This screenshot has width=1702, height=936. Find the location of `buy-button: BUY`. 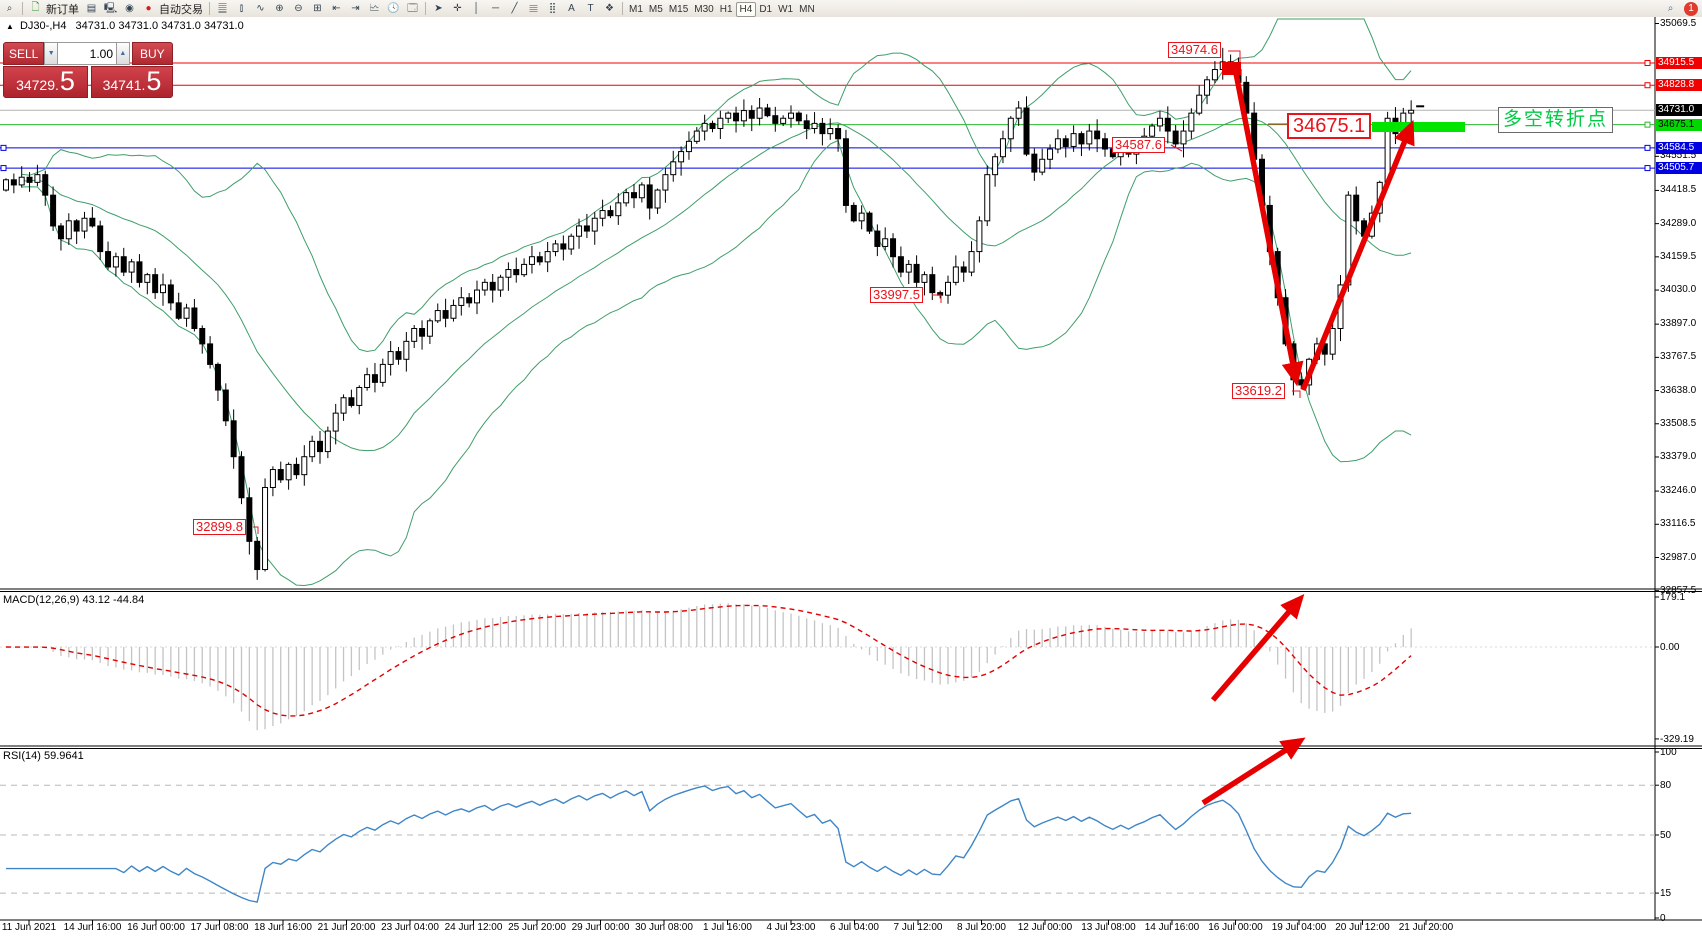

buy-button: BUY is located at coordinates (152, 53).